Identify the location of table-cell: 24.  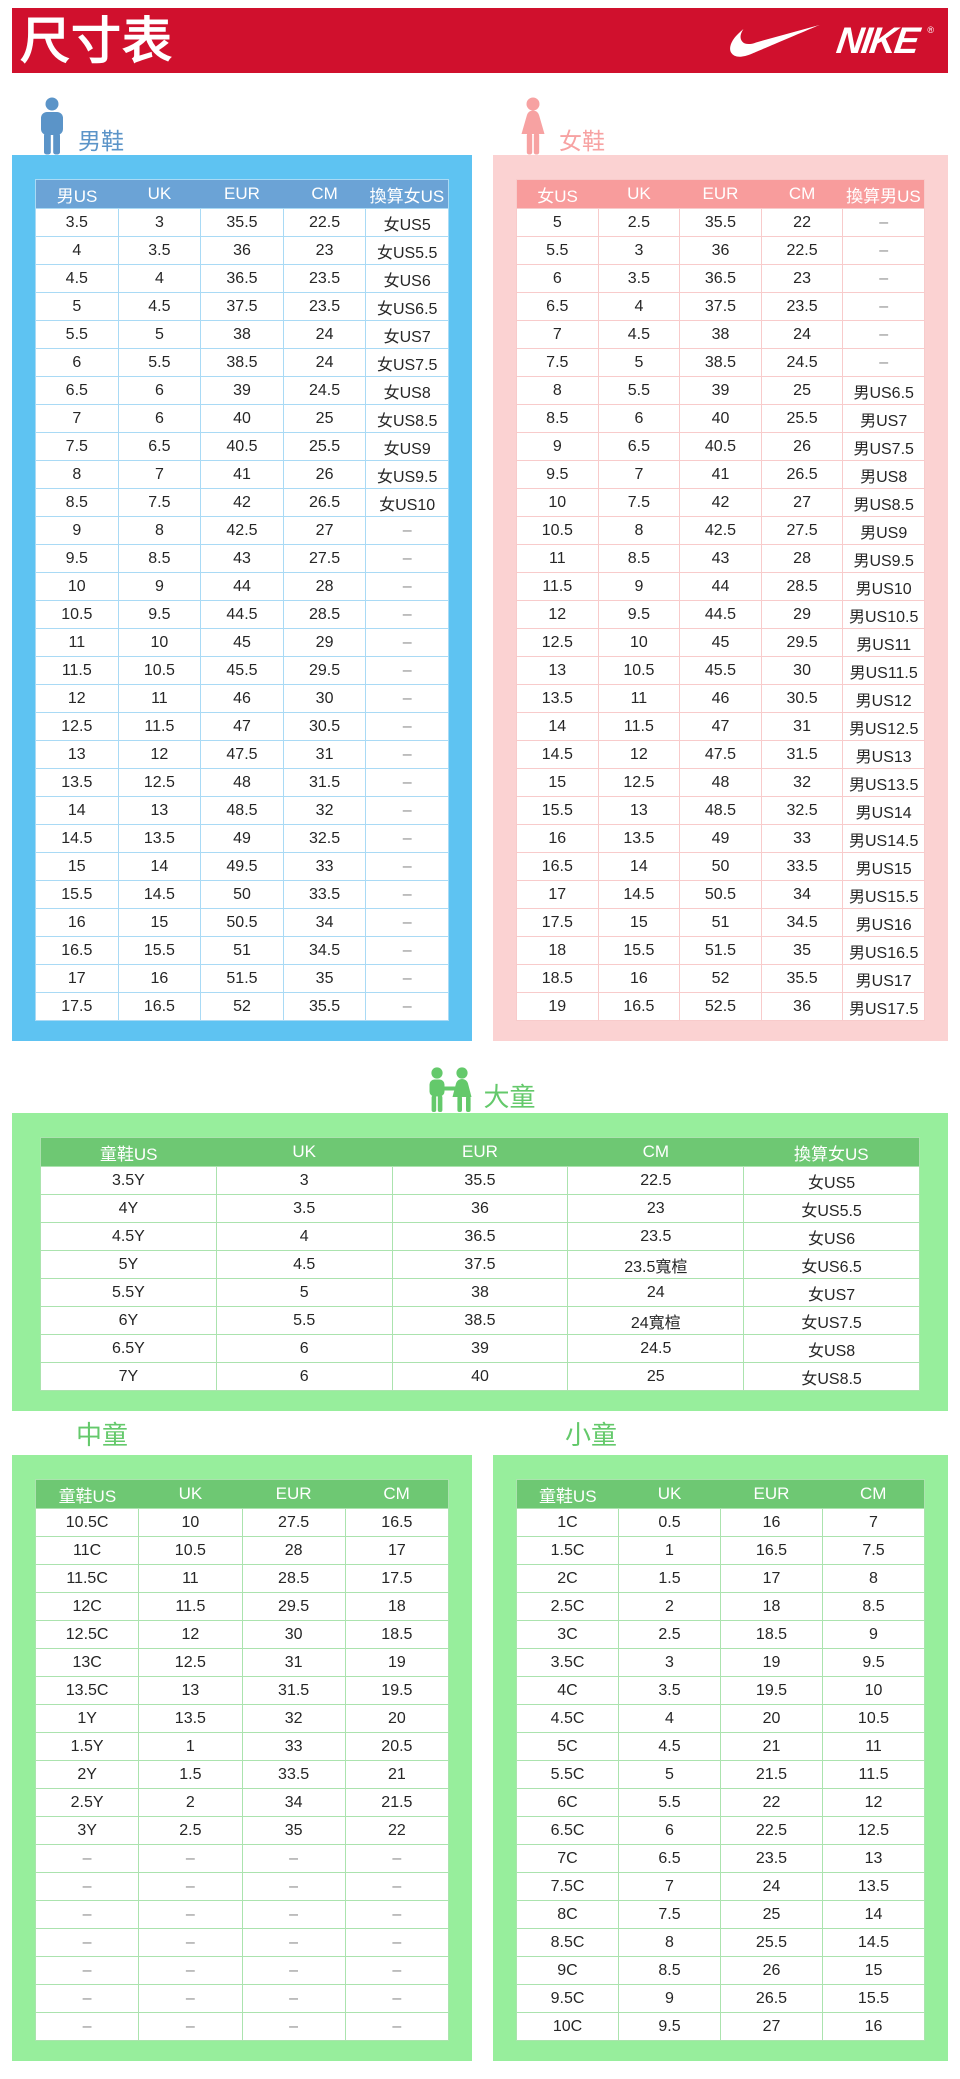
(656, 1292).